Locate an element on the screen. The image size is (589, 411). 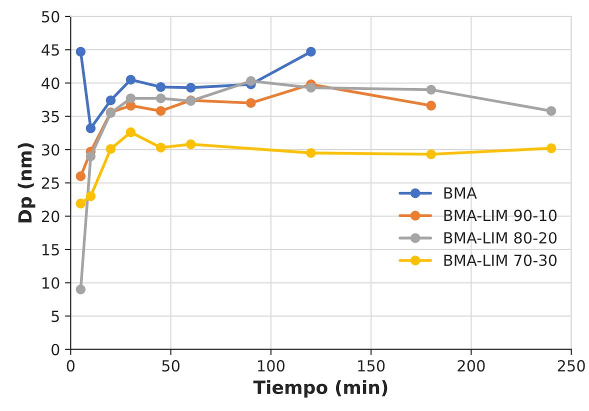
y-tick-label: 35 is located at coordinates (50, 116).